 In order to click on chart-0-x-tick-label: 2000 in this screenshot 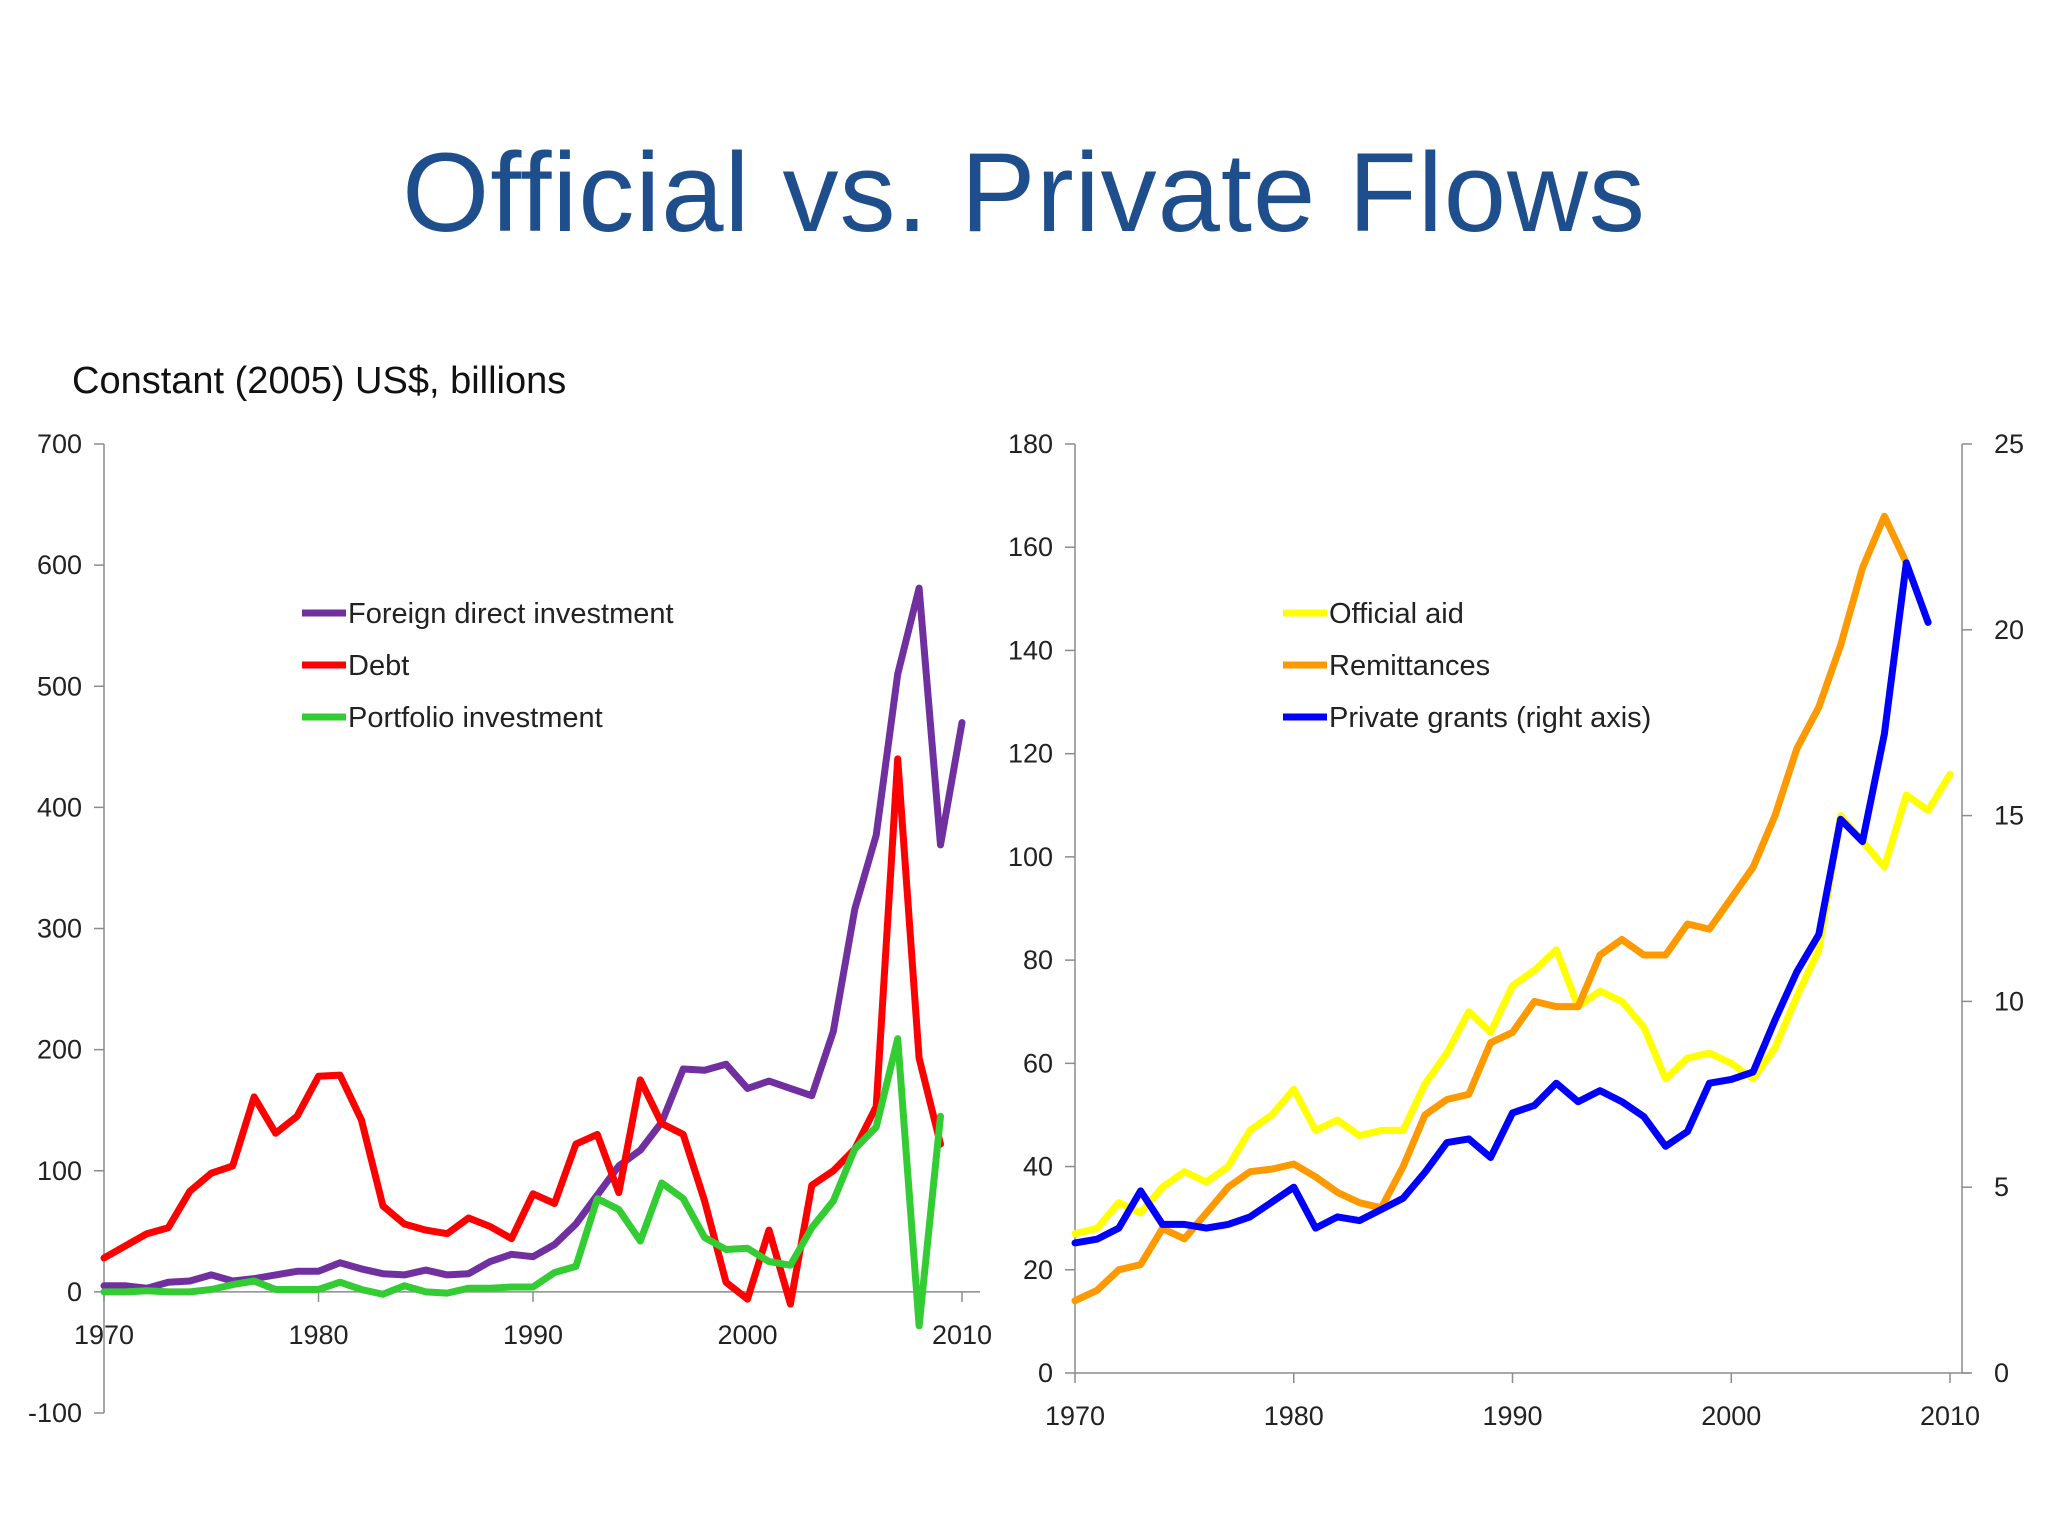, I will do `click(747, 1335)`.